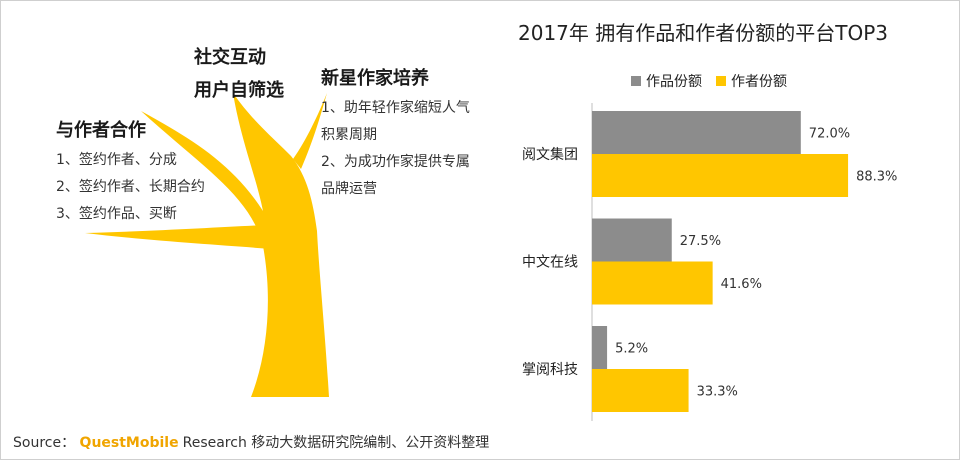  I want to click on data-label: 27.5%, so click(700, 241).